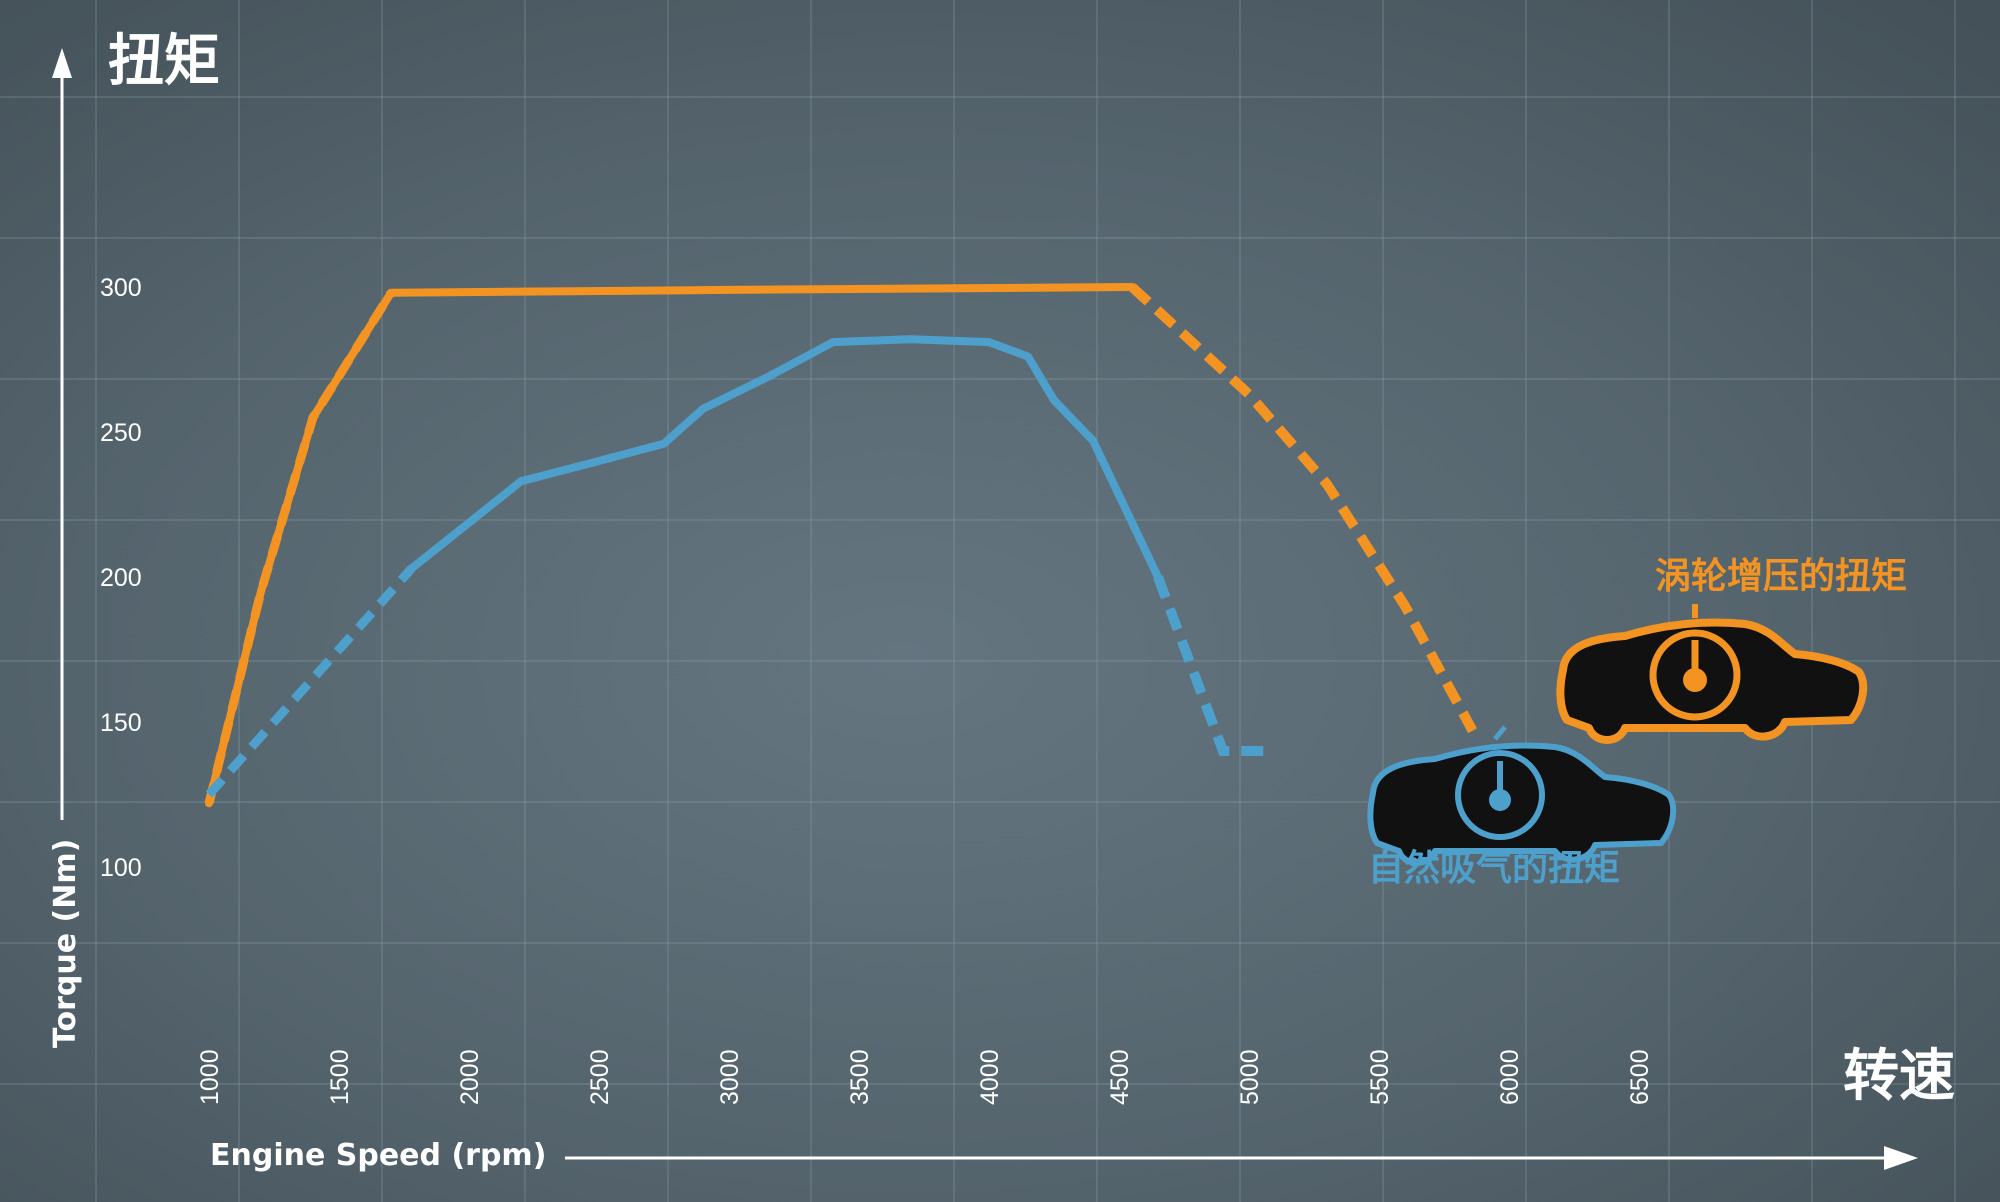 Image resolution: width=2000 pixels, height=1202 pixels. I want to click on y-axis-arrow, so click(62, 63).